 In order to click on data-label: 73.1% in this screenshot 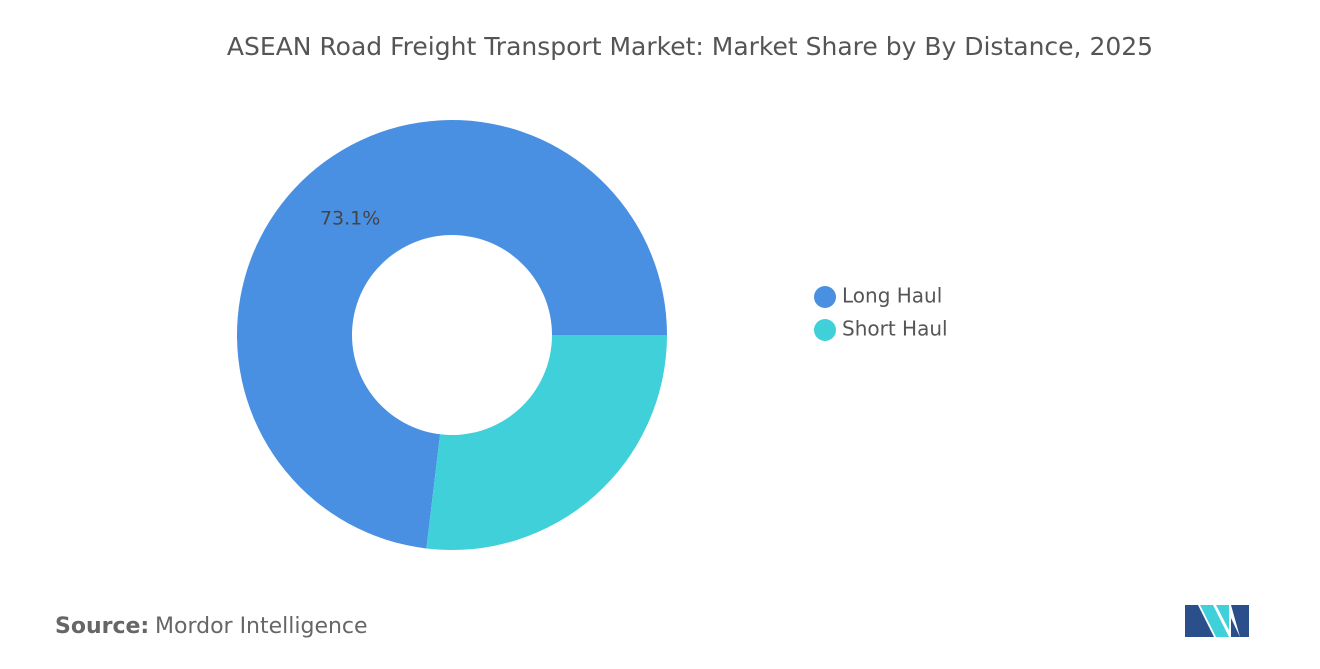, I will do `click(350, 219)`.